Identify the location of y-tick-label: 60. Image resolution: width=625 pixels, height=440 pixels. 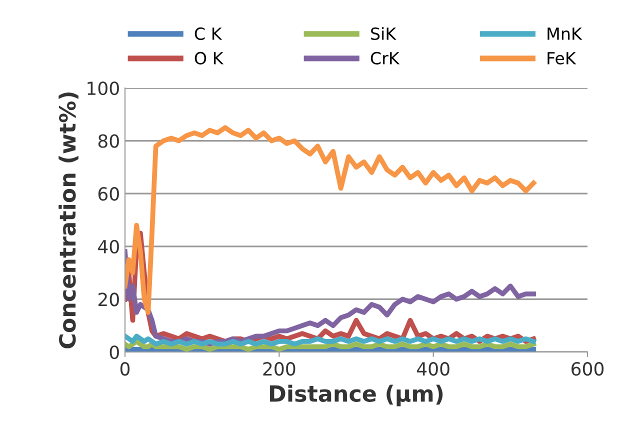
(108, 194).